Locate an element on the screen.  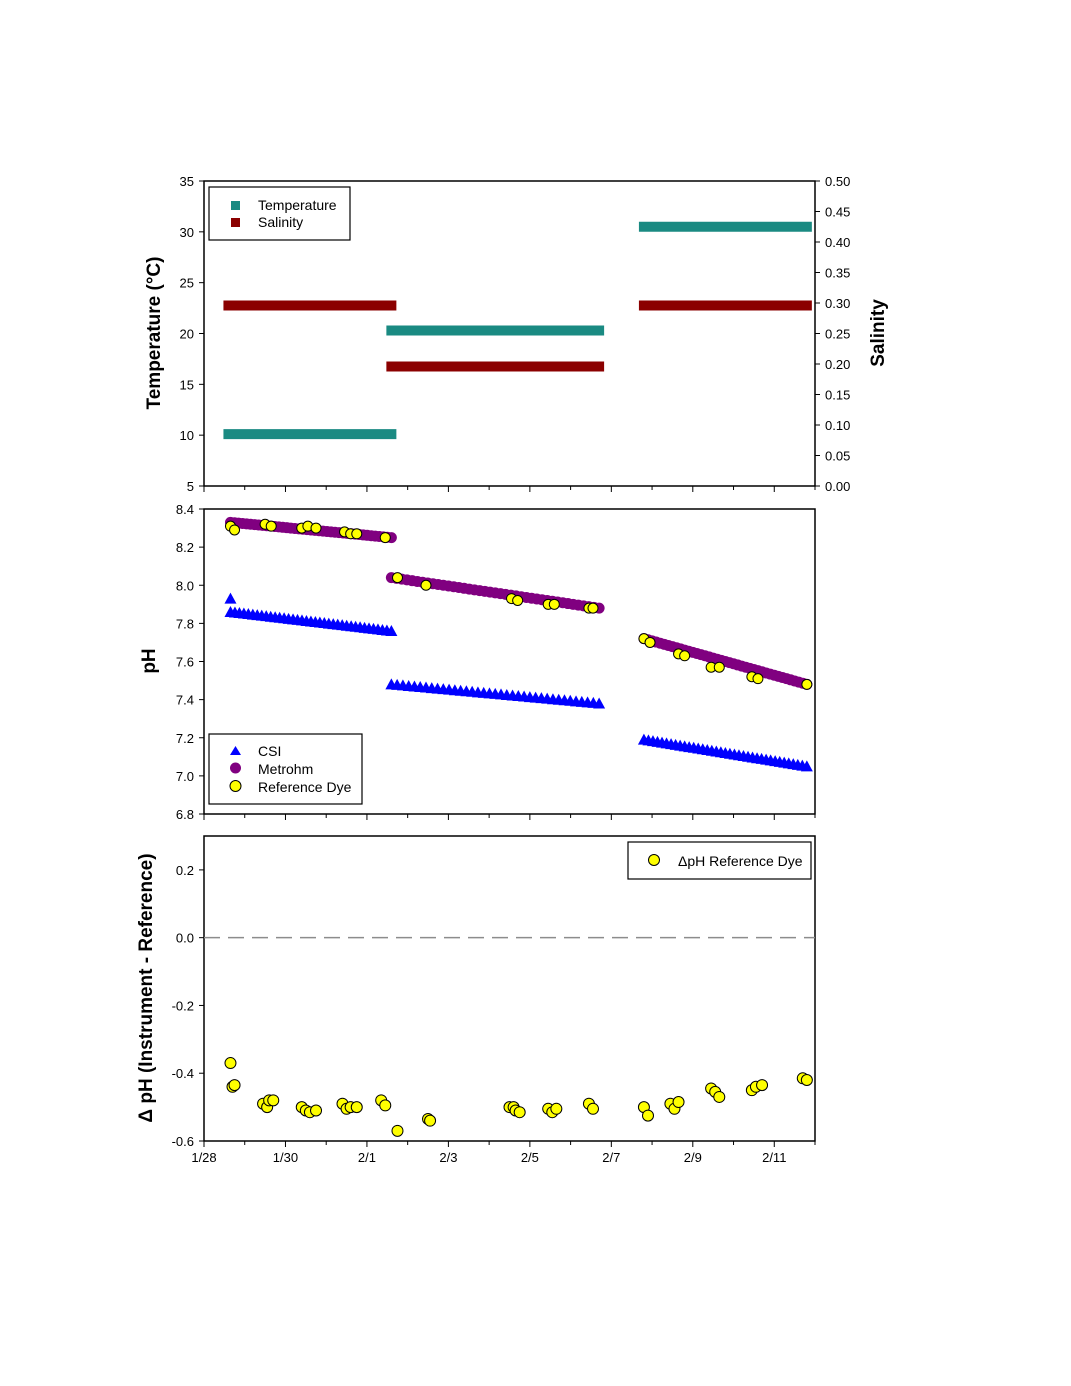
y-left-bottom-tick-label-0: -0.6 is located at coordinates (183, 1141).